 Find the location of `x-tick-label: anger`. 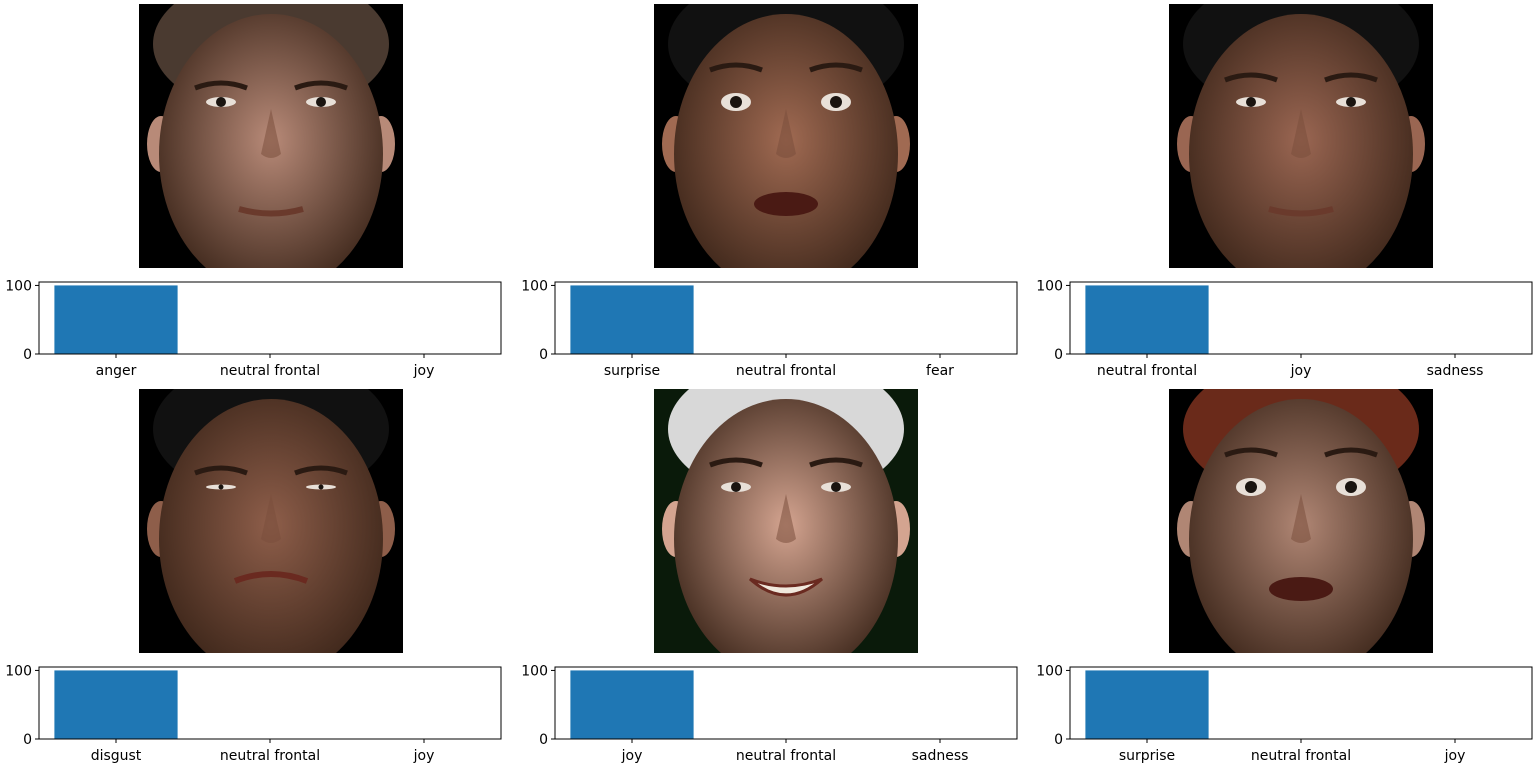

x-tick-label: anger is located at coordinates (116, 371).